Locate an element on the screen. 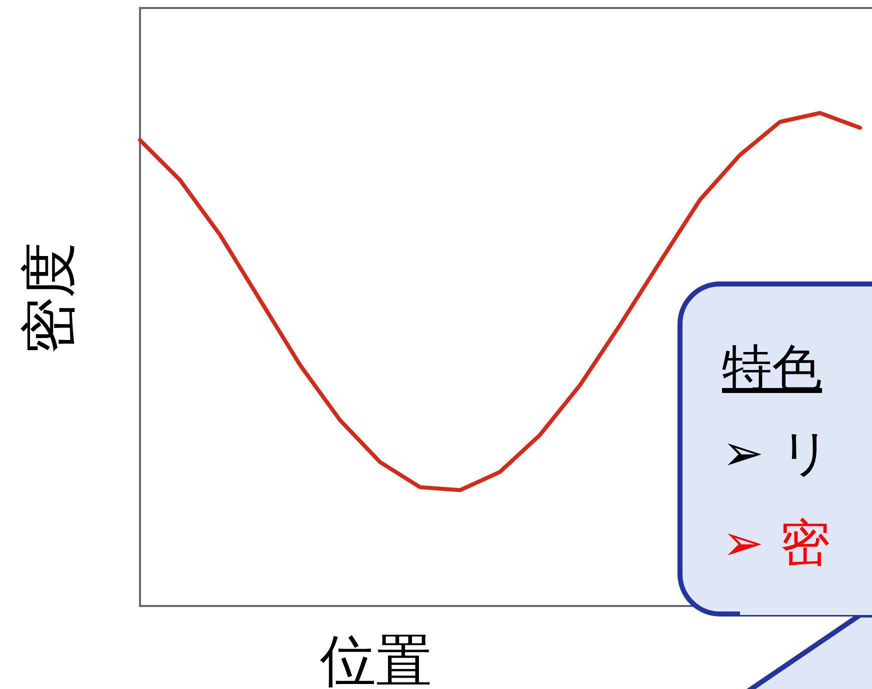  annotation: ➢ 密 is located at coordinates (776, 543).